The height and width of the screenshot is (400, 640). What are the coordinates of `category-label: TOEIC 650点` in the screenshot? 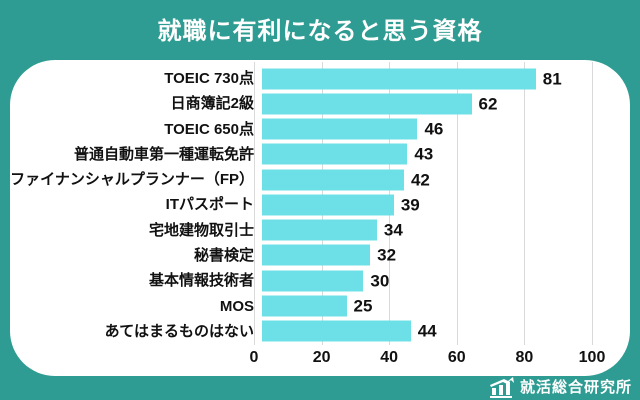 It's located at (209, 129).